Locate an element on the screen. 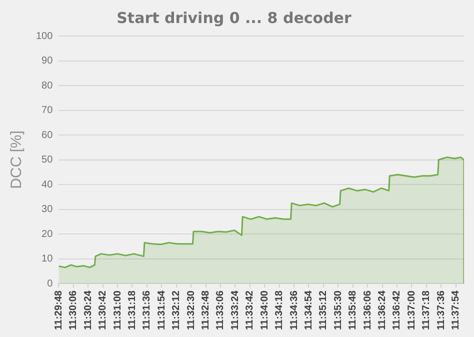 This screenshot has height=337, width=474. x-tick-label: 11:29:48 is located at coordinates (58, 310).